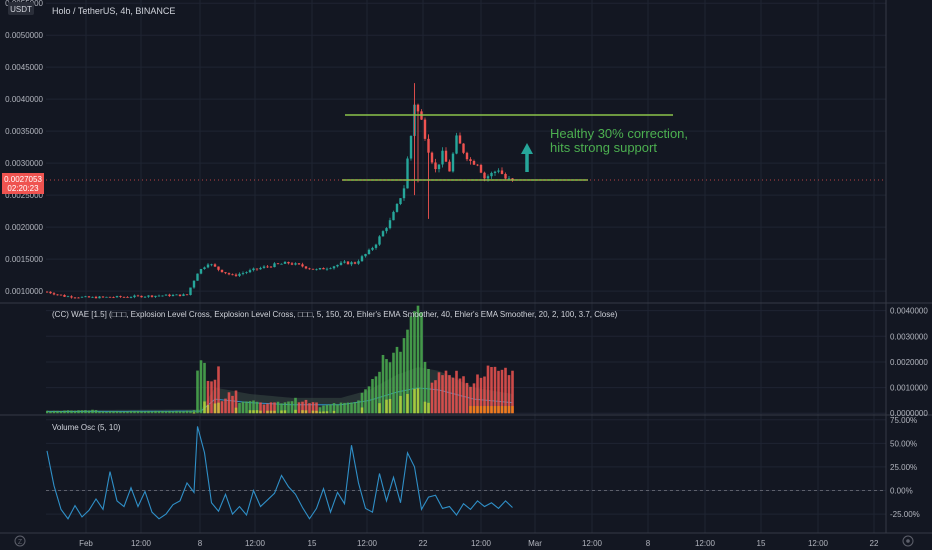 The width and height of the screenshot is (932, 550). I want to click on osc-tick-label: 0.00%, so click(901, 491).